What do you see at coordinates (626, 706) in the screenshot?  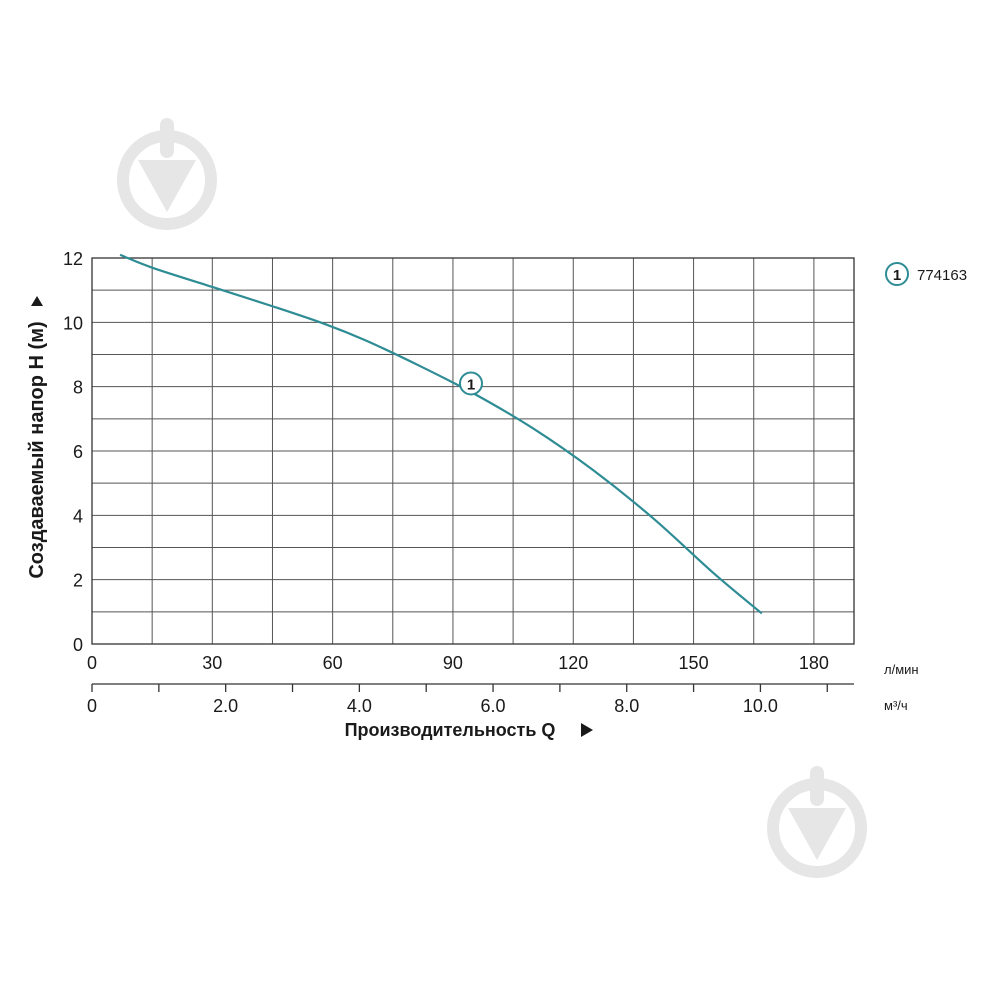 I see `x-tick-label-secondary: 8.0` at bounding box center [626, 706].